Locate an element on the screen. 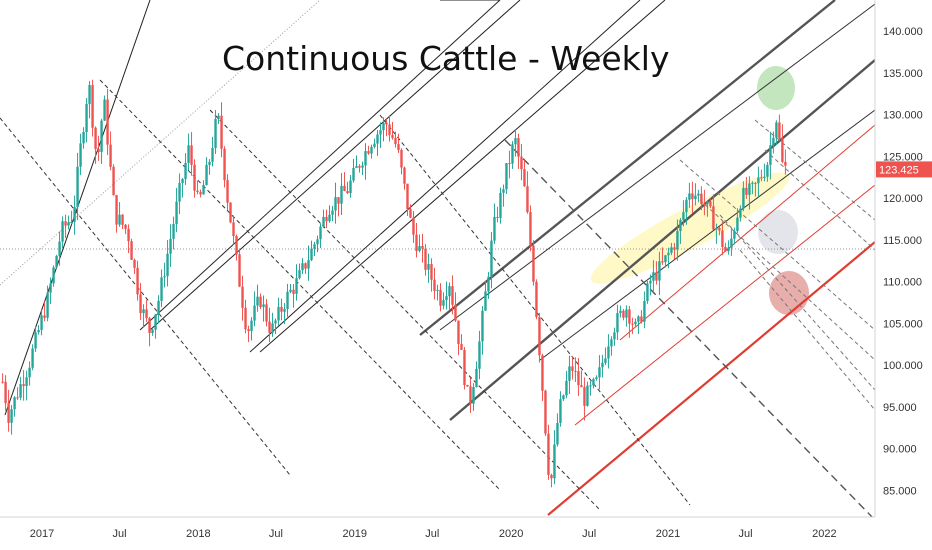 This screenshot has width=932, height=550. price-tick-label: 110.000 is located at coordinates (902, 283).